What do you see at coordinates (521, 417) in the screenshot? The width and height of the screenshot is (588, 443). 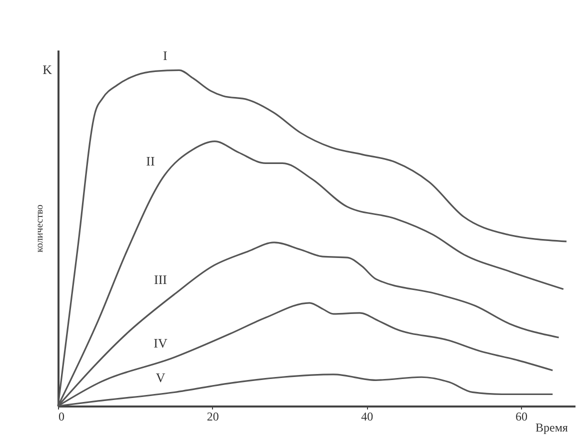 I see `x-tick-label: 60` at bounding box center [521, 417].